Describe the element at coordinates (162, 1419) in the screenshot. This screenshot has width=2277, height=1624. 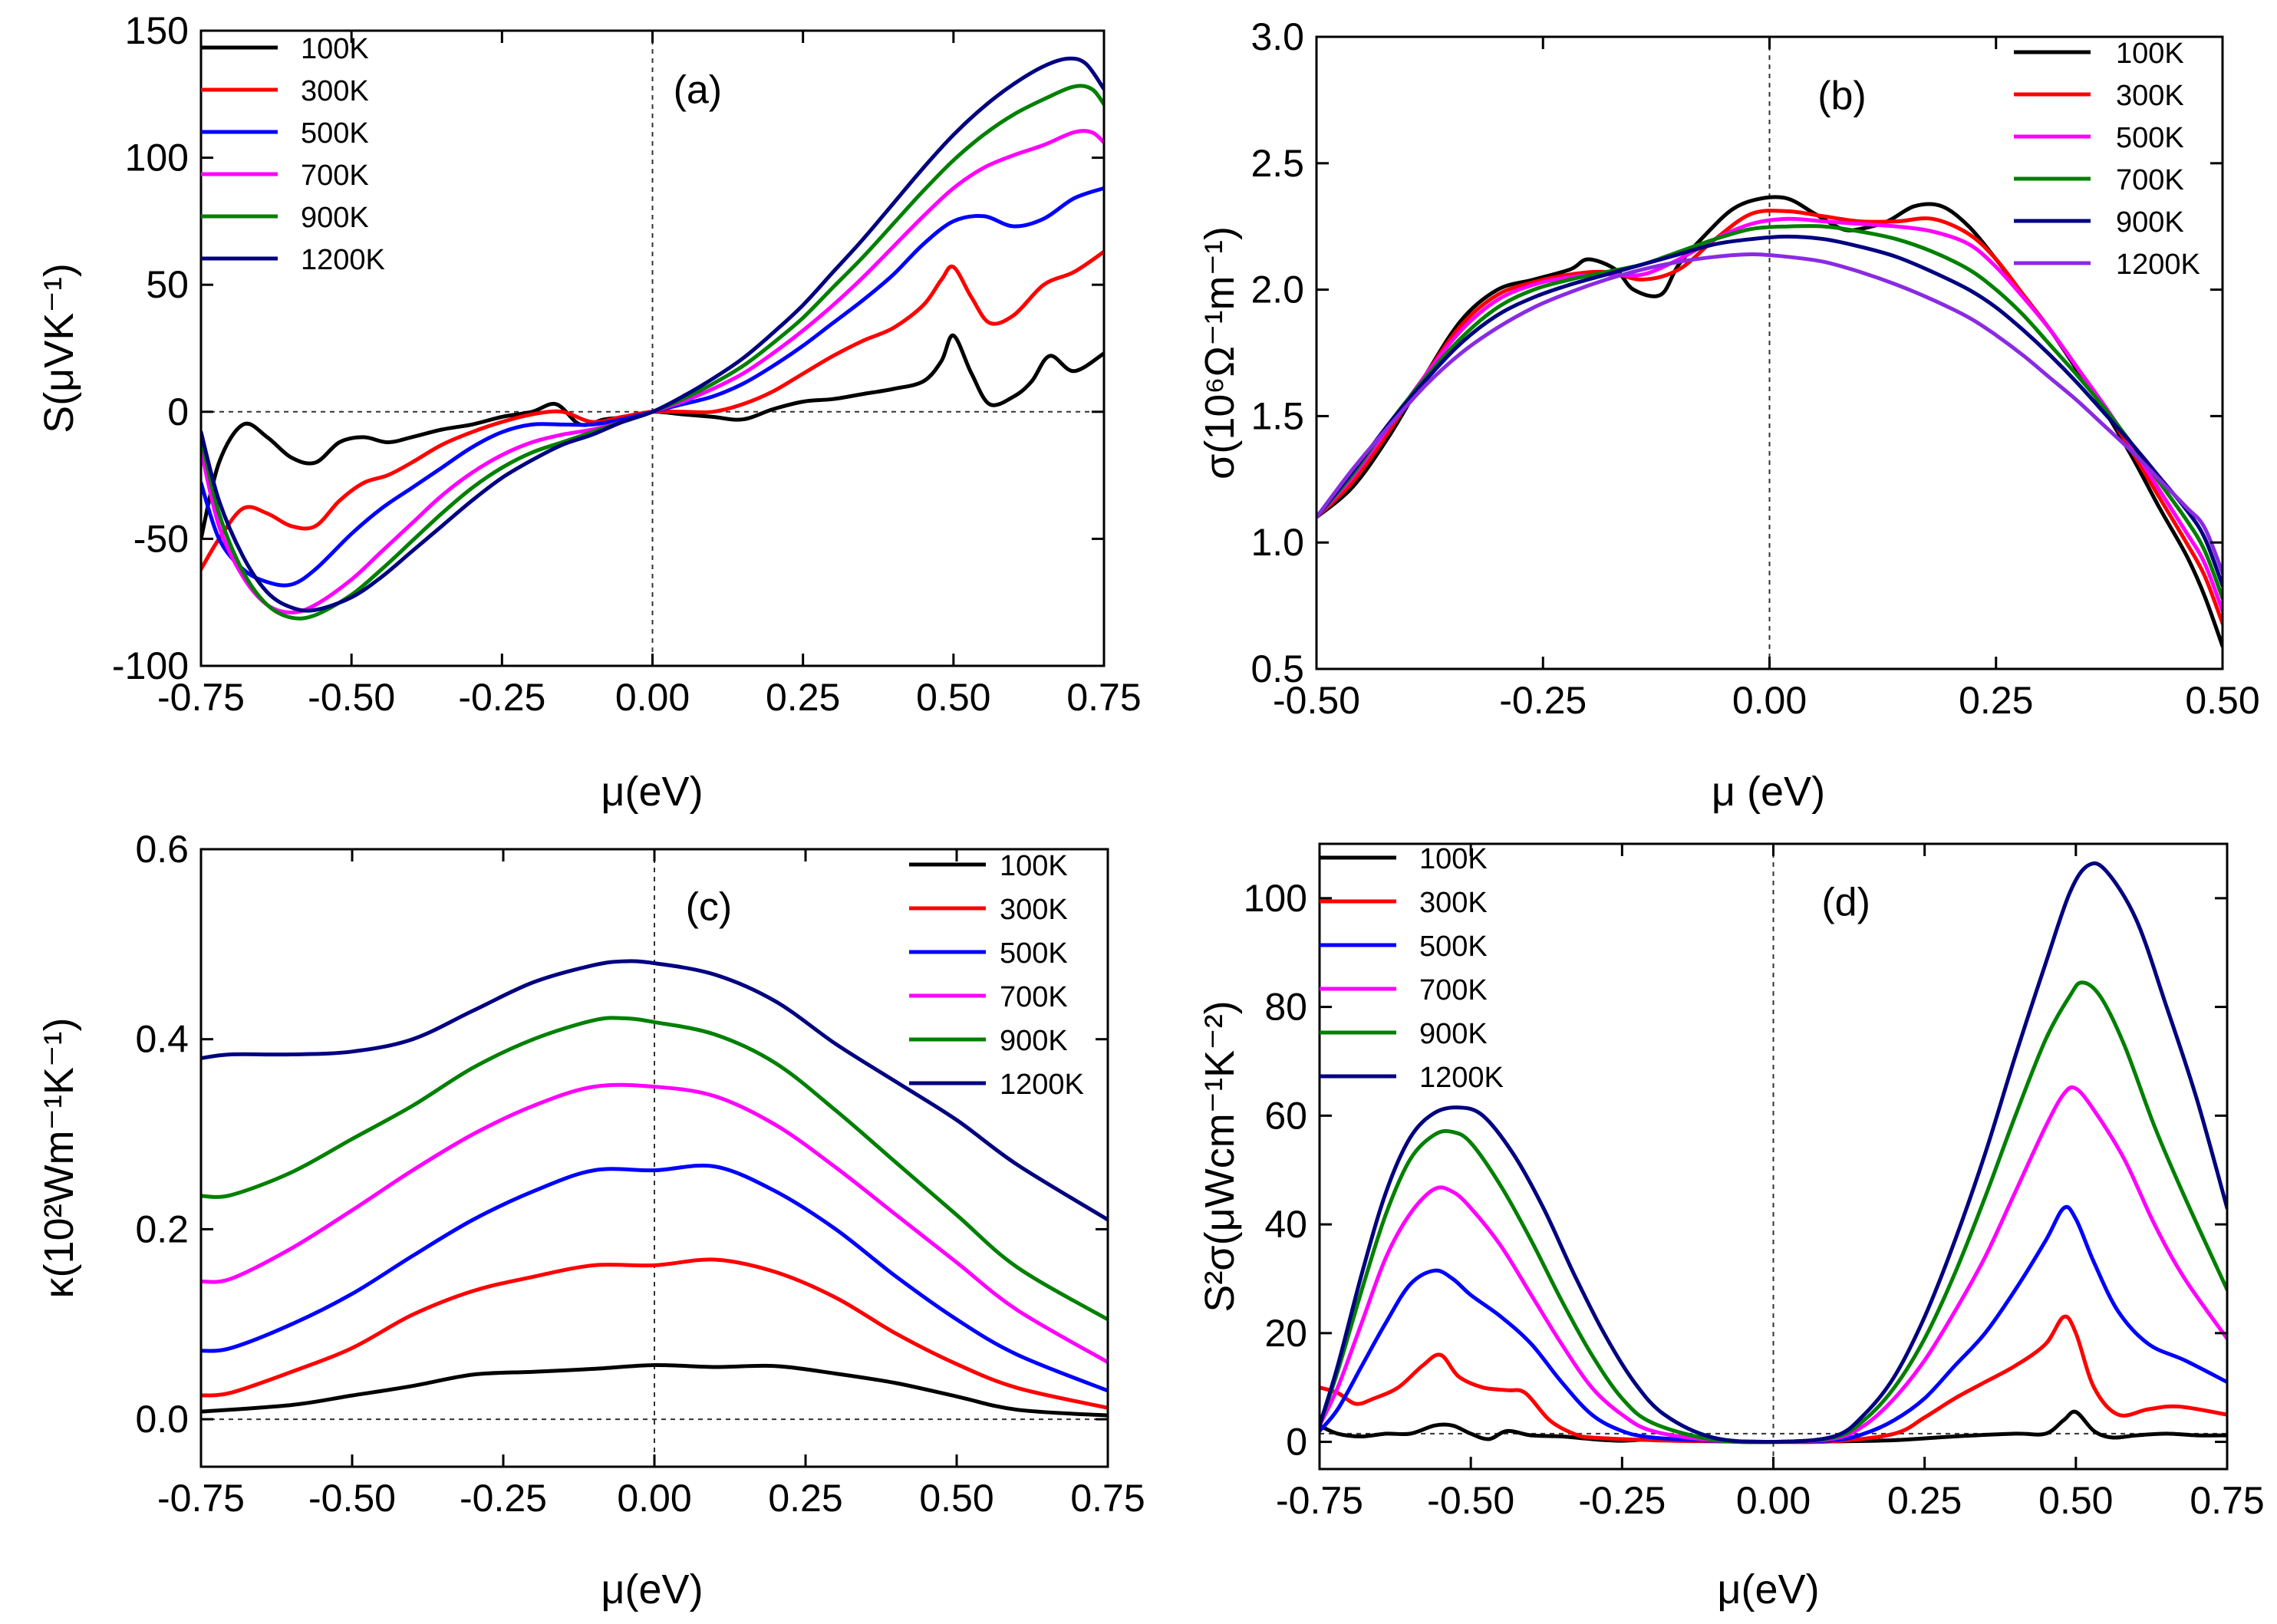
I see `y-tick-label: 0.0` at that location.